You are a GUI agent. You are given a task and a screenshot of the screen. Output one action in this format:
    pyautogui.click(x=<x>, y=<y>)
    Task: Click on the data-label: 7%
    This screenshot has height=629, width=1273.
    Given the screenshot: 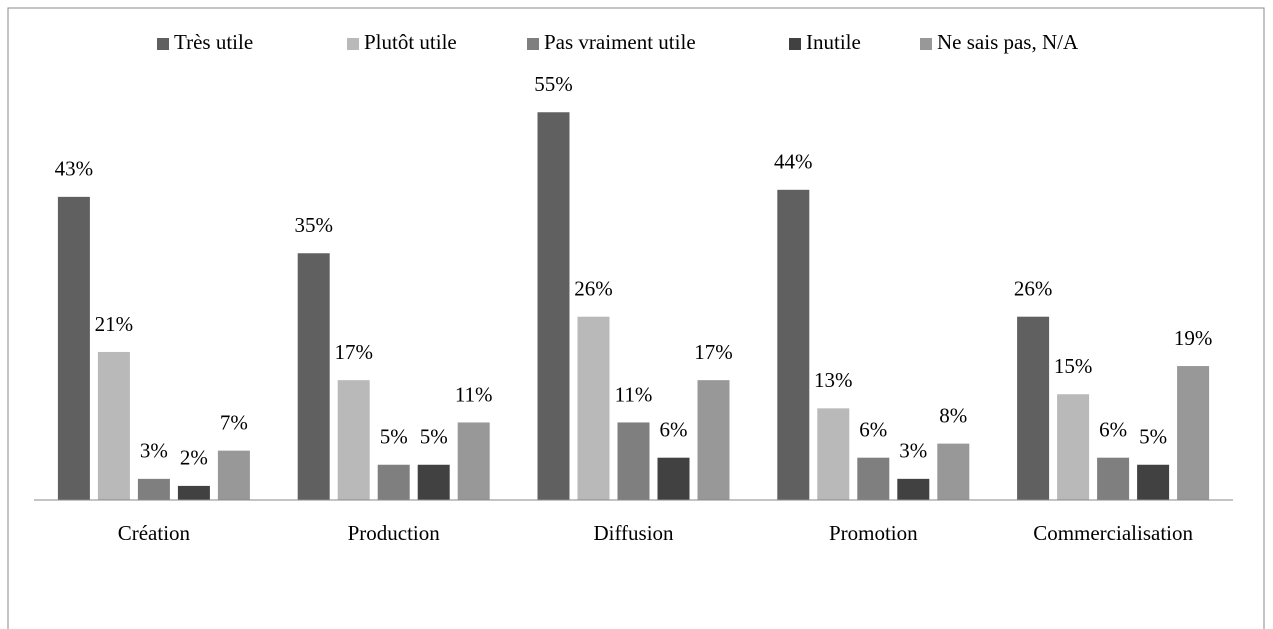 What is the action you would take?
    pyautogui.click(x=234, y=422)
    